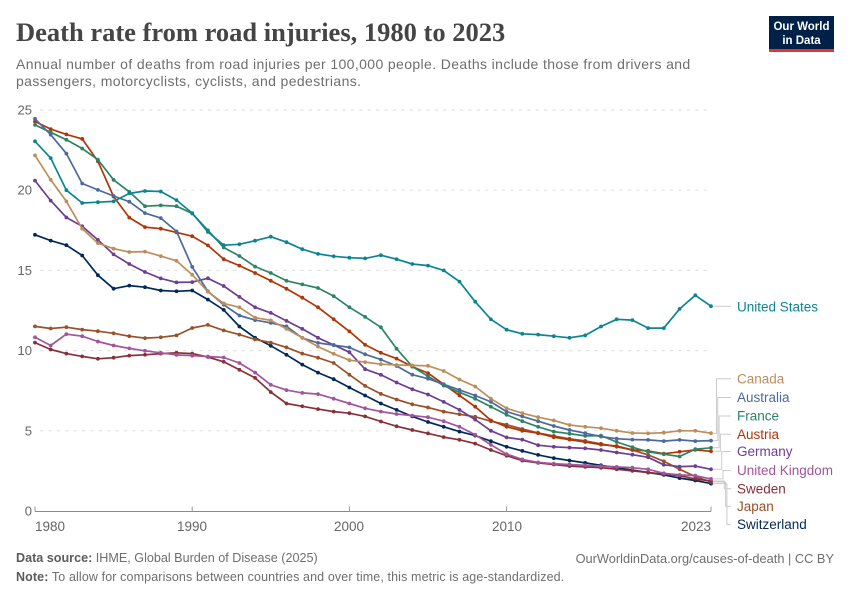 The height and width of the screenshot is (600, 850). Describe the element at coordinates (785, 470) in the screenshot. I see `svg-text: United Kingdom` at that location.